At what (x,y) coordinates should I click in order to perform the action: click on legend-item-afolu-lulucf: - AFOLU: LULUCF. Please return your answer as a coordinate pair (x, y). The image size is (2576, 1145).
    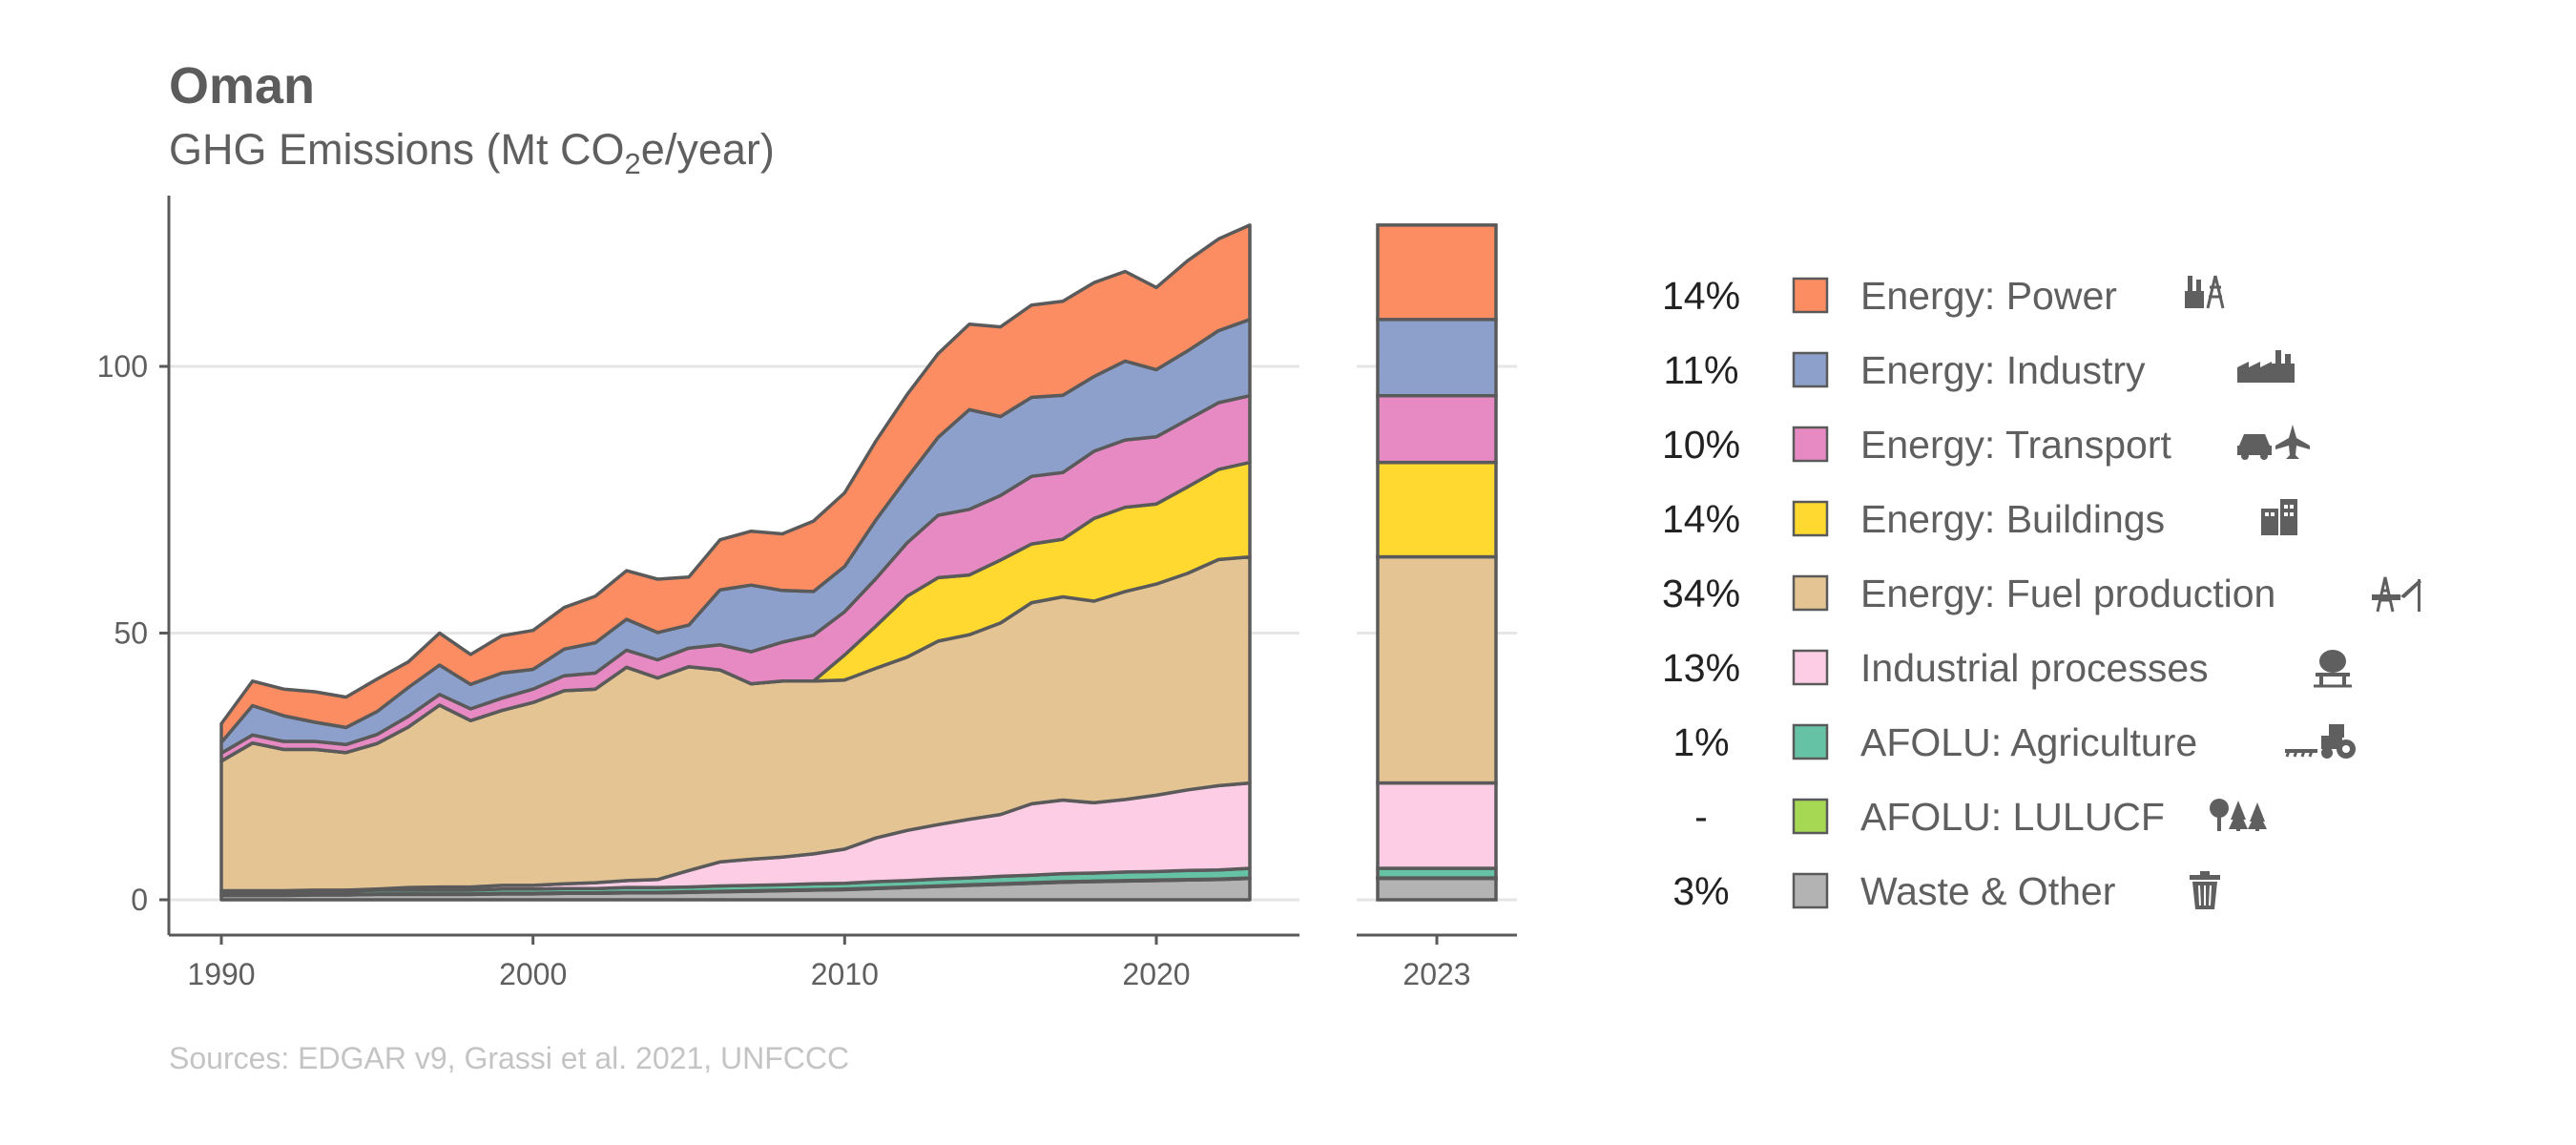
    Looking at the image, I should click on (1980, 817).